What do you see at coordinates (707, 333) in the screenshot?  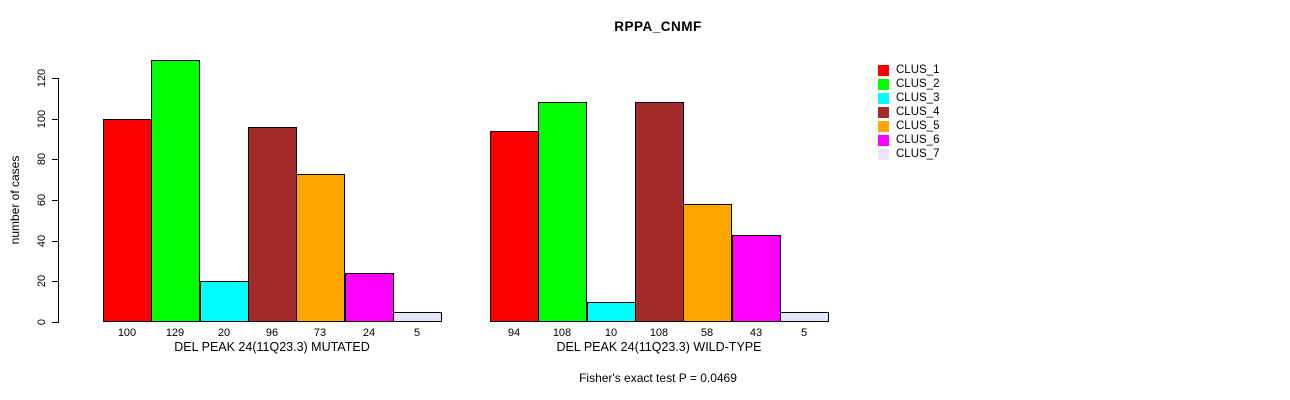 I see `bar-value-label: 58` at bounding box center [707, 333].